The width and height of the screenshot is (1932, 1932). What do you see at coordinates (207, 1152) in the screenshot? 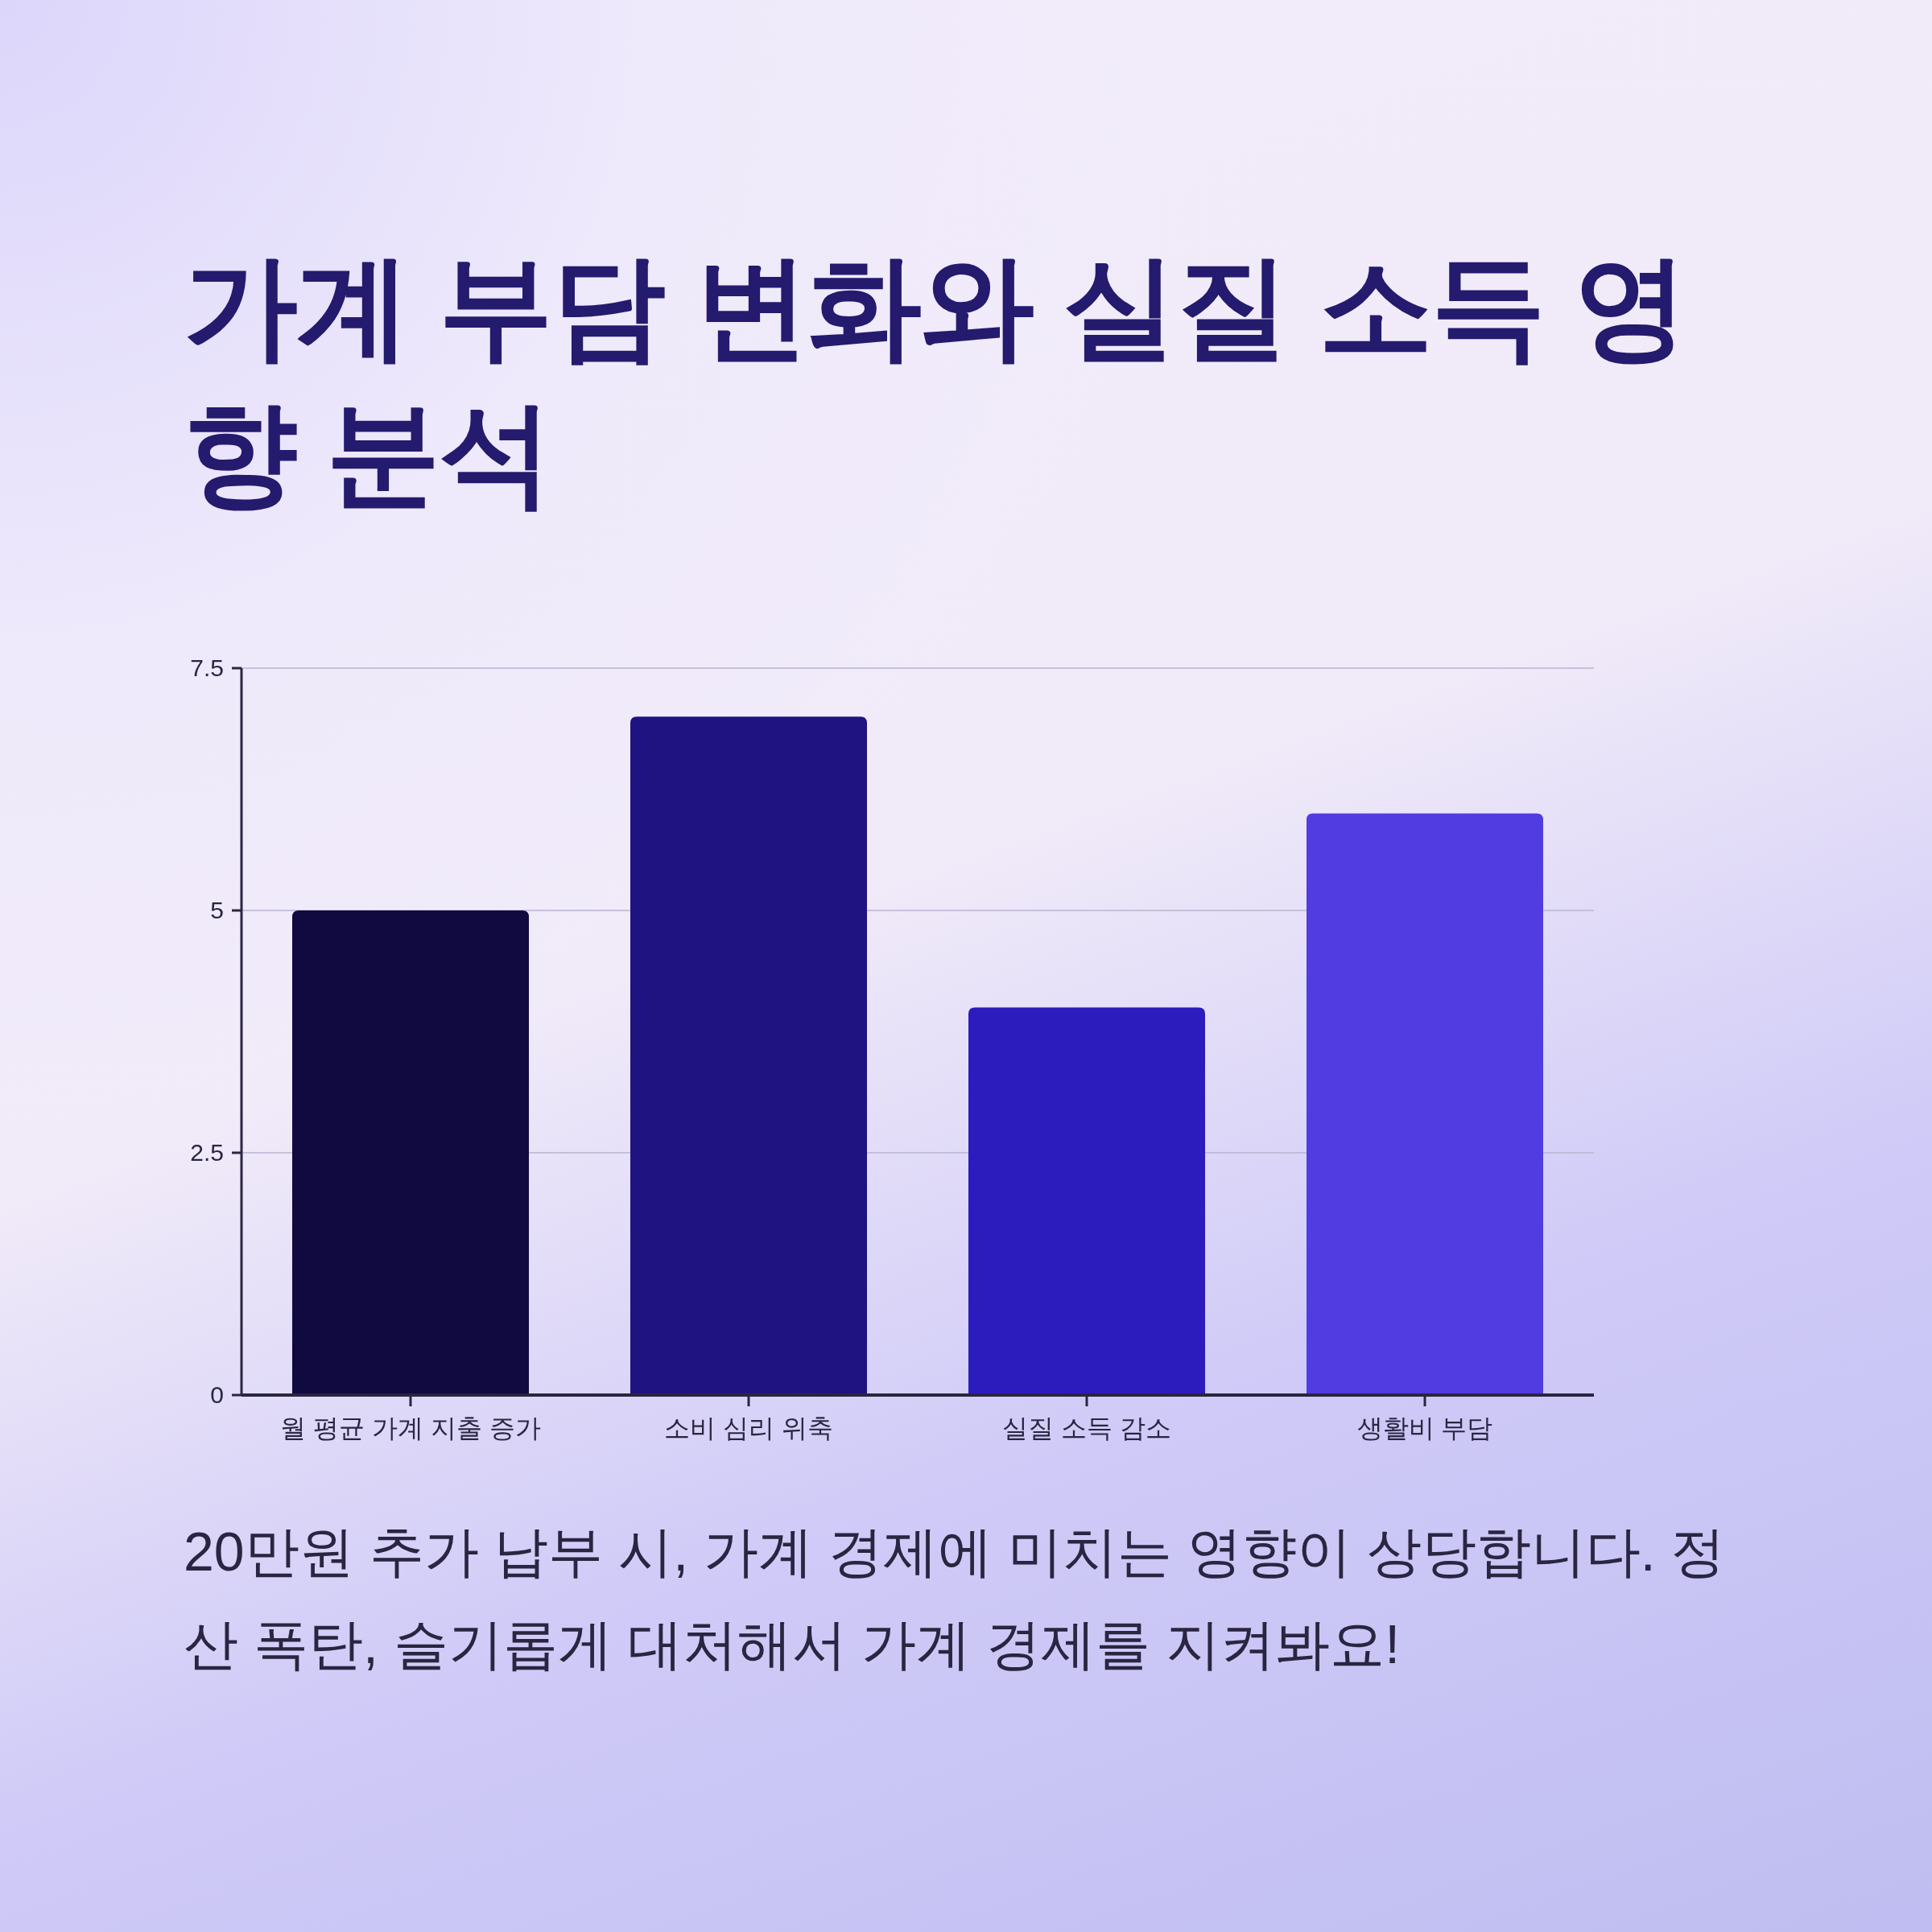
I see `y-tick-label: 2.5` at bounding box center [207, 1152].